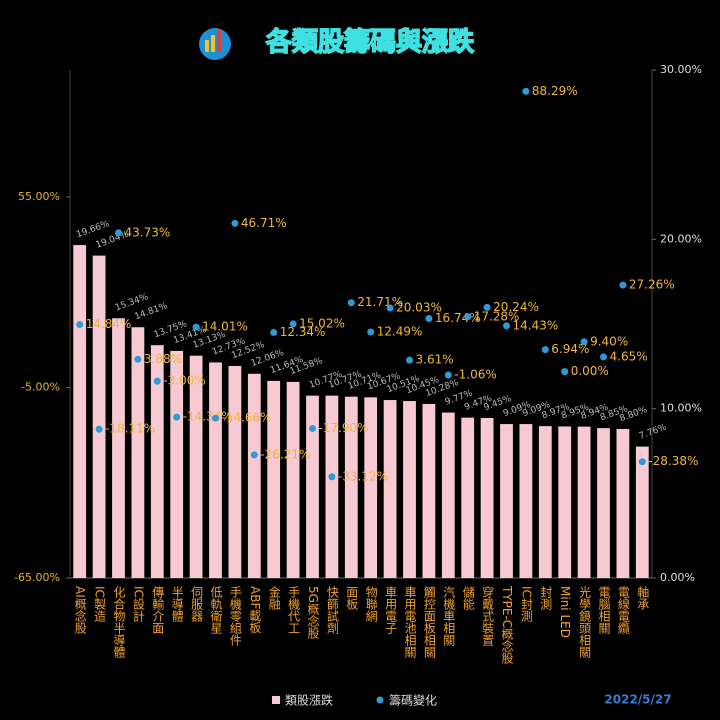 This screenshot has width=720, height=720. I want to click on x-tick-label: Mini LED, so click(565, 612).